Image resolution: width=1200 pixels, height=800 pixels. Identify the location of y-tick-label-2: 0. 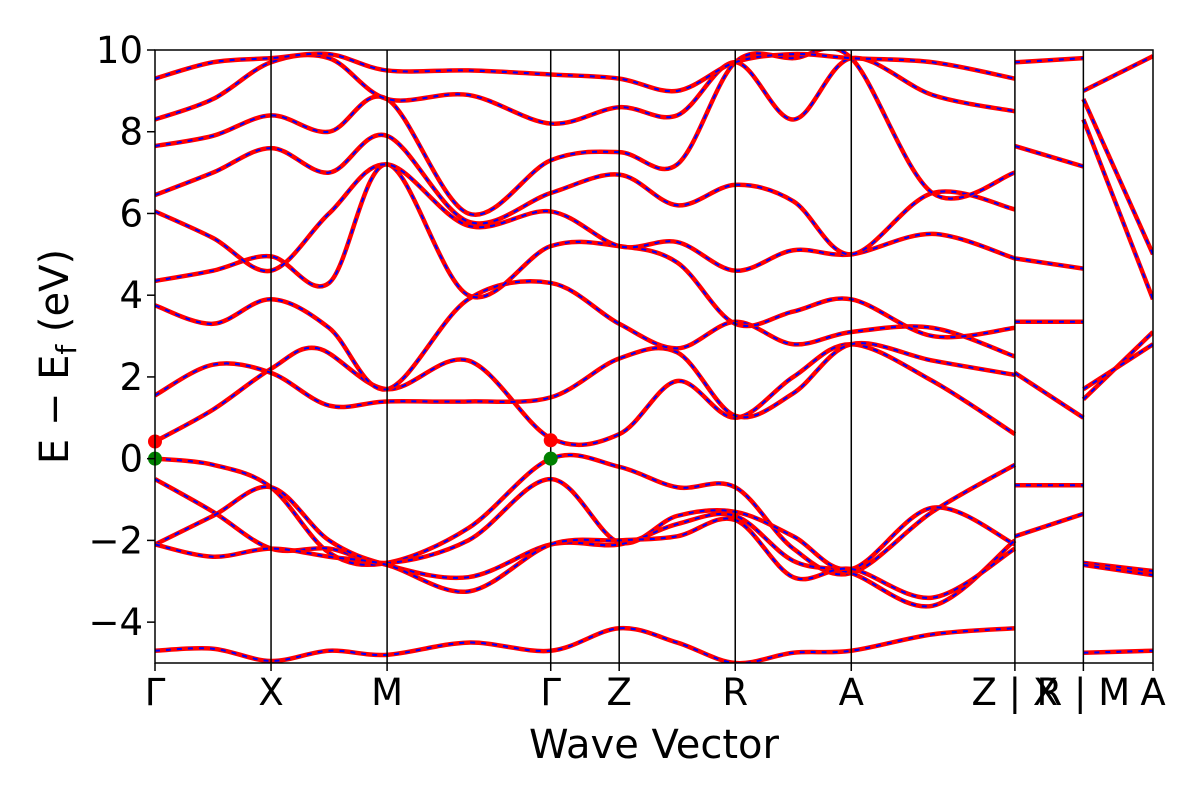
(131, 459).